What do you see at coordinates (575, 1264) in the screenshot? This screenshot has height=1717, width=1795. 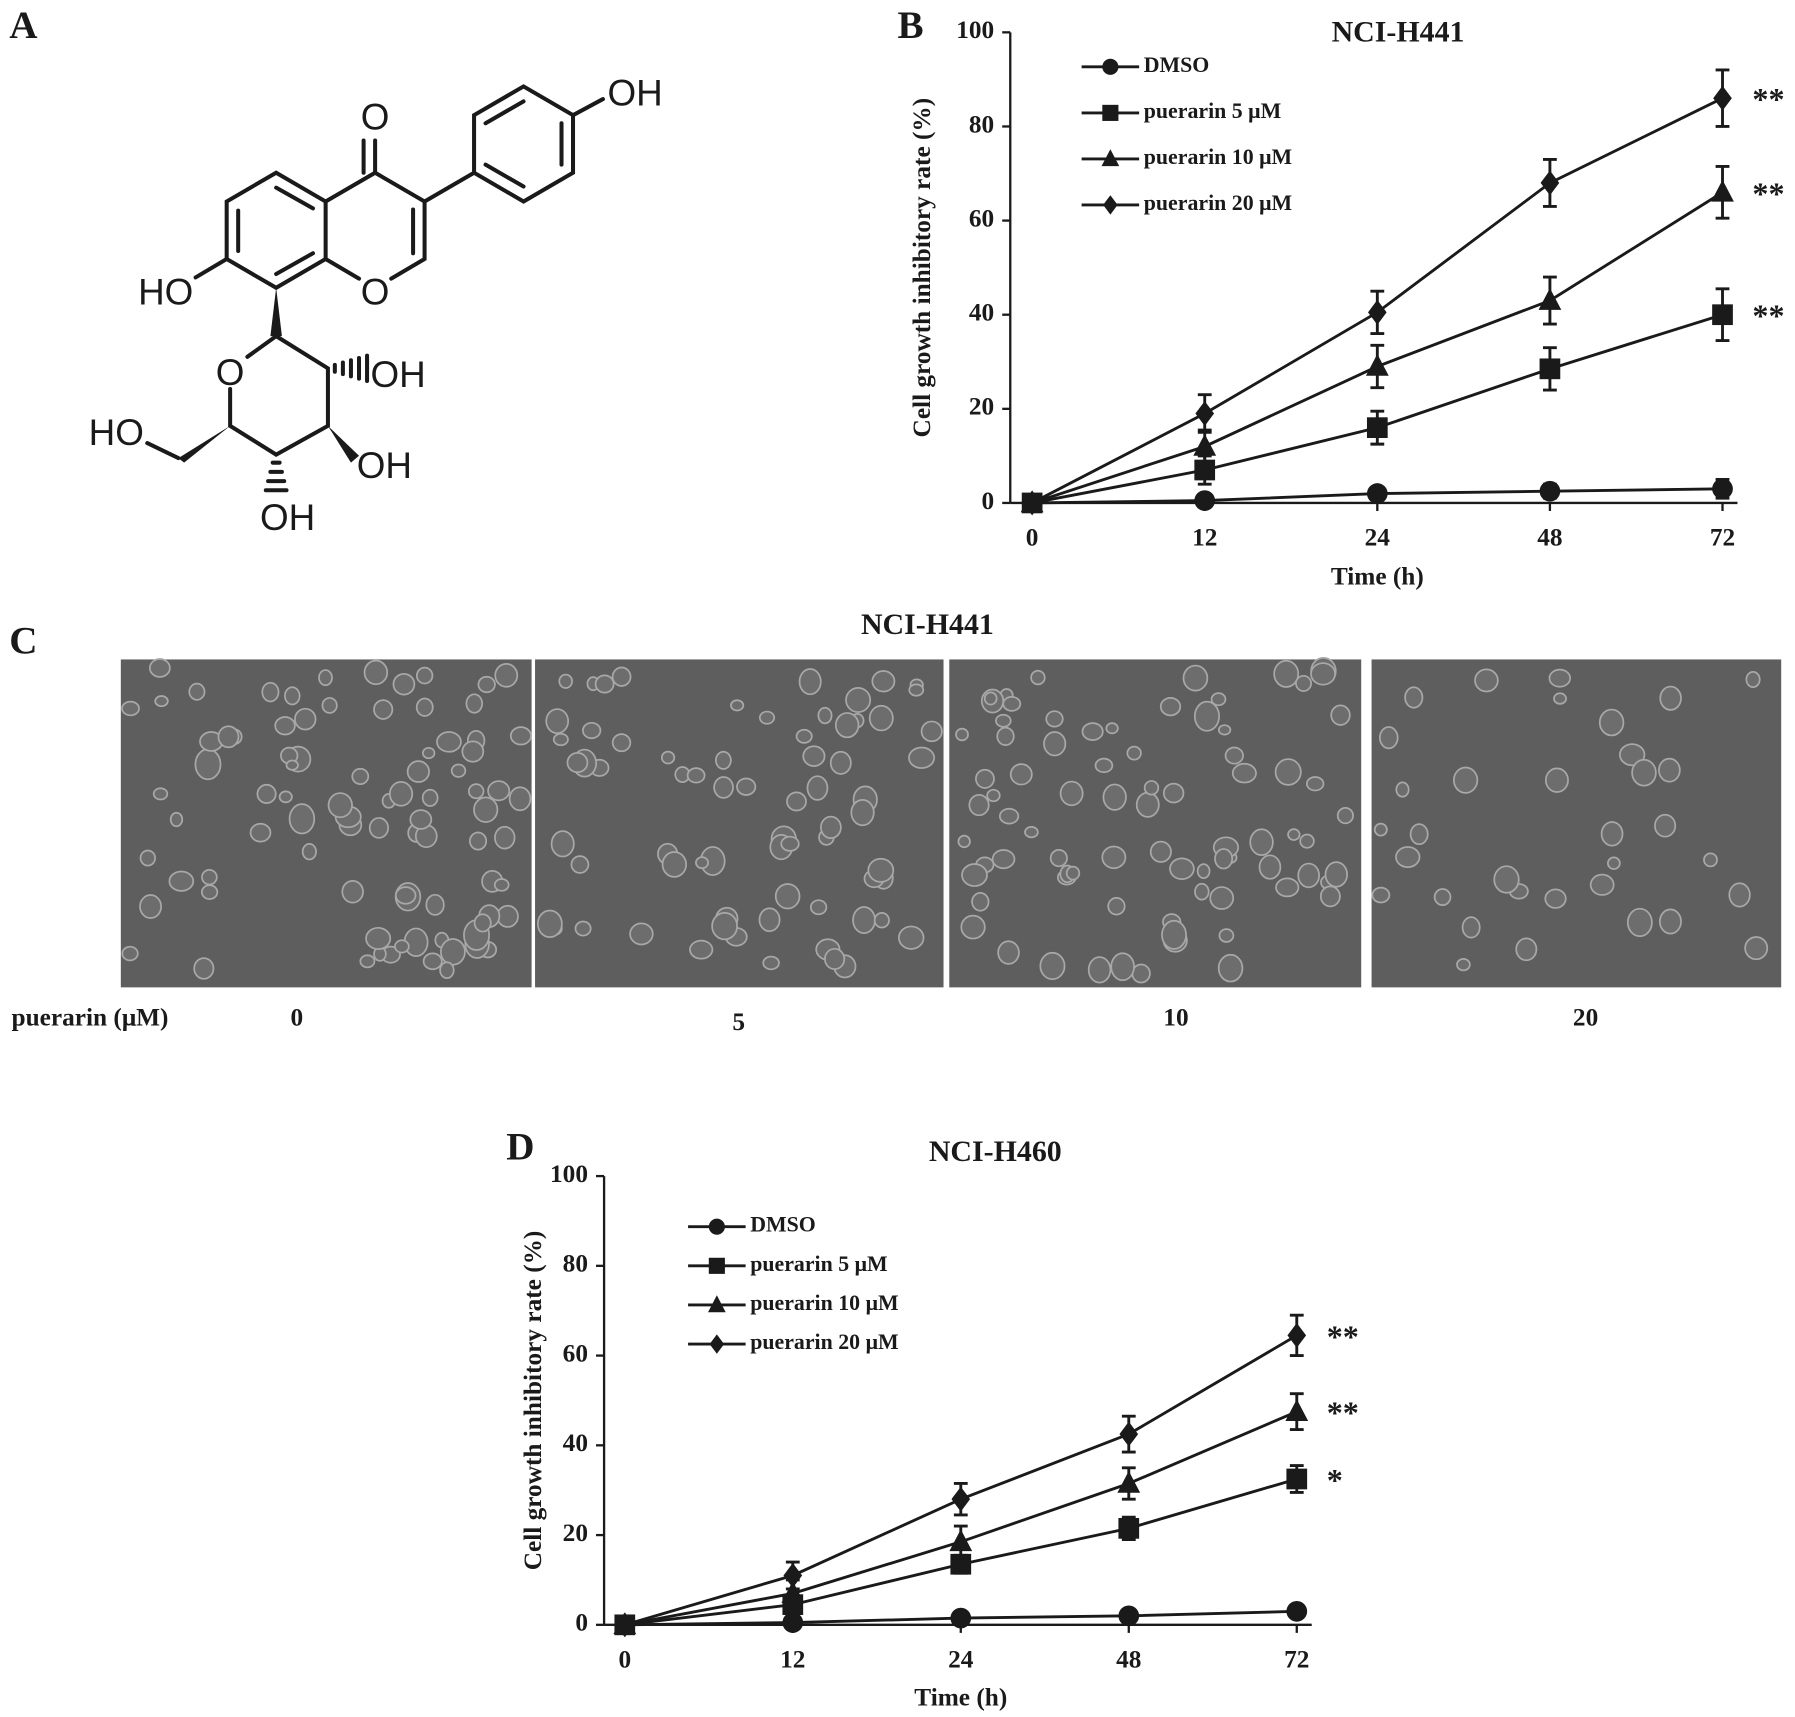 I see `y-tick-label: 80` at bounding box center [575, 1264].